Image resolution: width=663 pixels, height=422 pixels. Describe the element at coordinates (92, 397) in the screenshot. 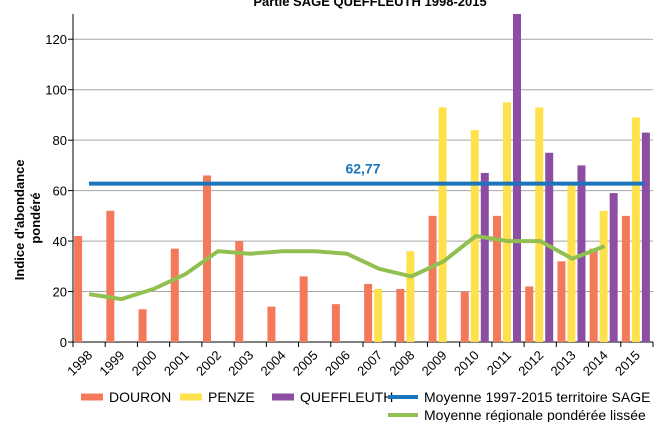

I see `legend-swatch-douron` at that location.